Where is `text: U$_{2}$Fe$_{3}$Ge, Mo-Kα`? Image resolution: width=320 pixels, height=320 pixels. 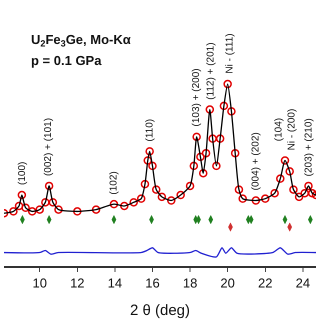 text: U$_{2}$Fe$_{3}$Ge, Mo-Kα is located at coordinates (81, 40).